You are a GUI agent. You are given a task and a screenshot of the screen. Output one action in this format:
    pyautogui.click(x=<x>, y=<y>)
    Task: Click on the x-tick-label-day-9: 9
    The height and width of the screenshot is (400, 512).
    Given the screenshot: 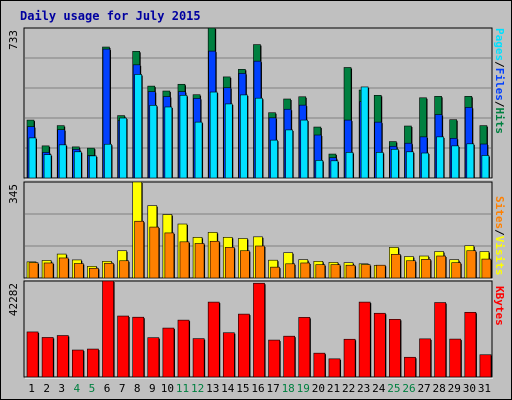 What is the action you would take?
    pyautogui.click(x=152, y=388)
    